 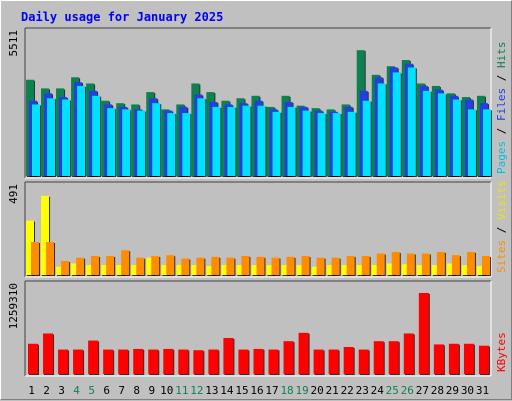 I want to click on x-tick-label-day-15: 15, so click(x=241, y=390).